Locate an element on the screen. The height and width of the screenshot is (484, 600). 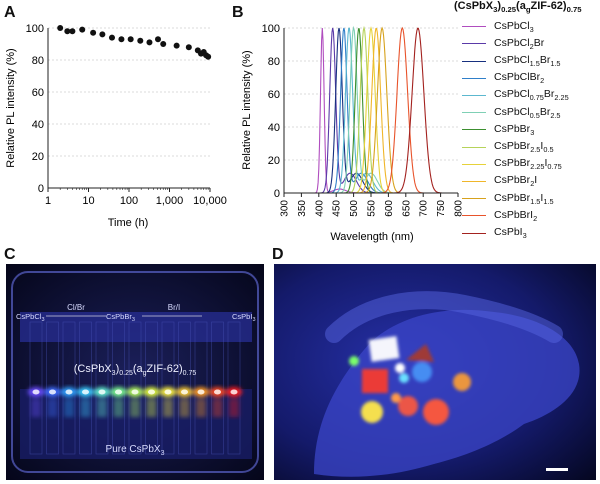
x-tick-label: 650 is located at coordinates (406, 208).